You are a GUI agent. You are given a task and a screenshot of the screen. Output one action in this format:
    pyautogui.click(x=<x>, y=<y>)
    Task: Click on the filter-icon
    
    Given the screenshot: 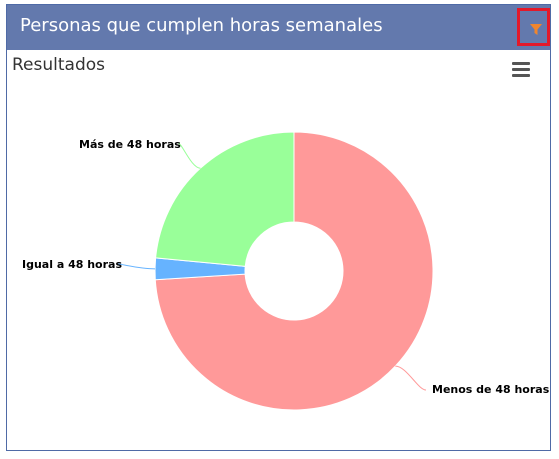 What is the action you would take?
    pyautogui.click(x=536, y=29)
    